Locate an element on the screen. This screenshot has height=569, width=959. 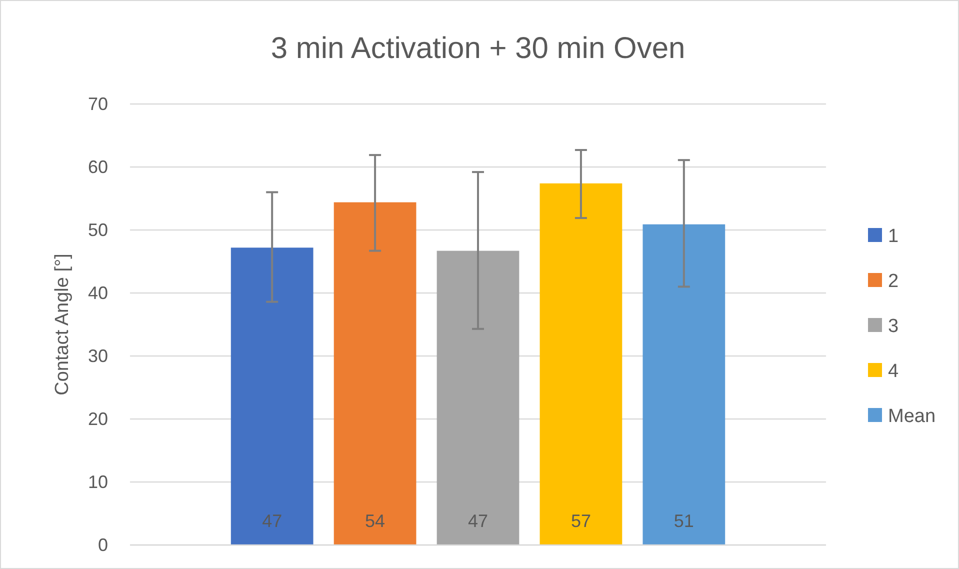
y-tick-label: 70 is located at coordinates (98, 104).